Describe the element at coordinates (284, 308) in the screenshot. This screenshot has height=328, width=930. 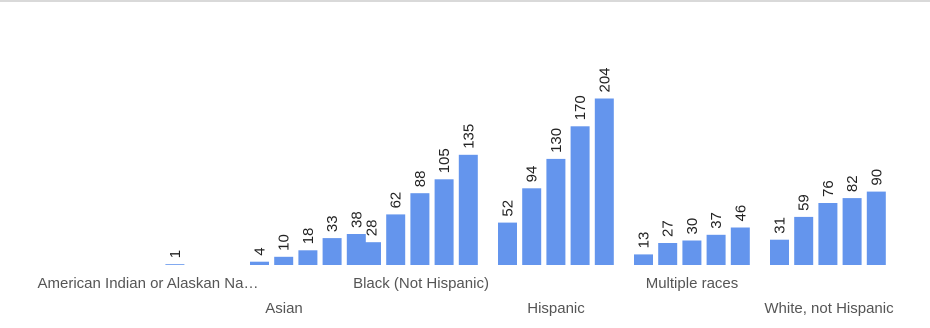
I see `category-label: Asian` at that location.